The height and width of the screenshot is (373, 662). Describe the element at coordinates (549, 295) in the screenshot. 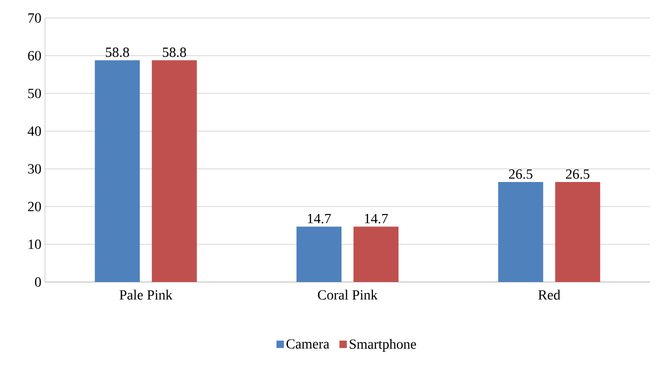

I see `x-tick-label: Red` at that location.